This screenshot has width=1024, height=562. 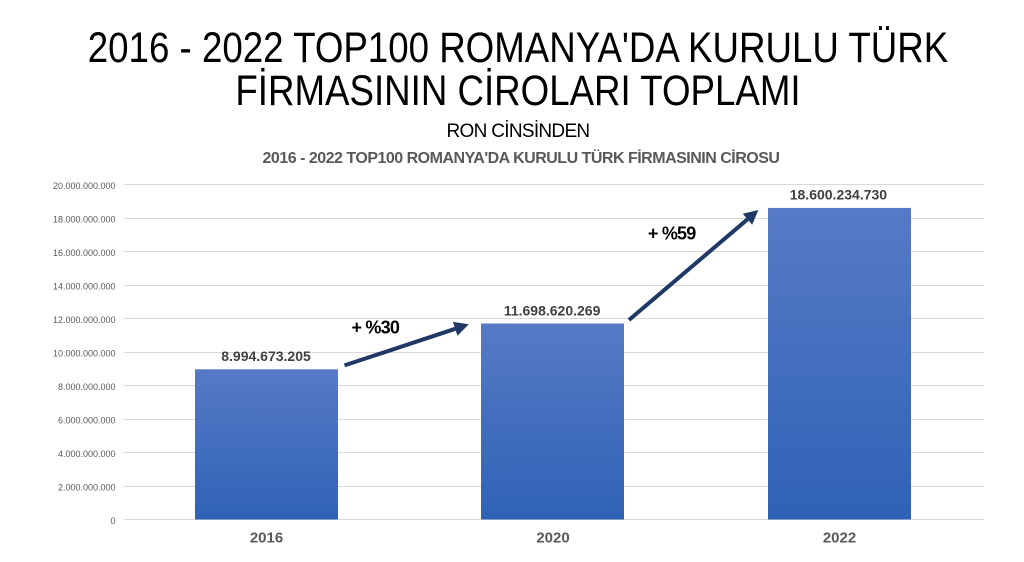 I want to click on svg-text: 18.000.000.000, so click(x=84, y=220).